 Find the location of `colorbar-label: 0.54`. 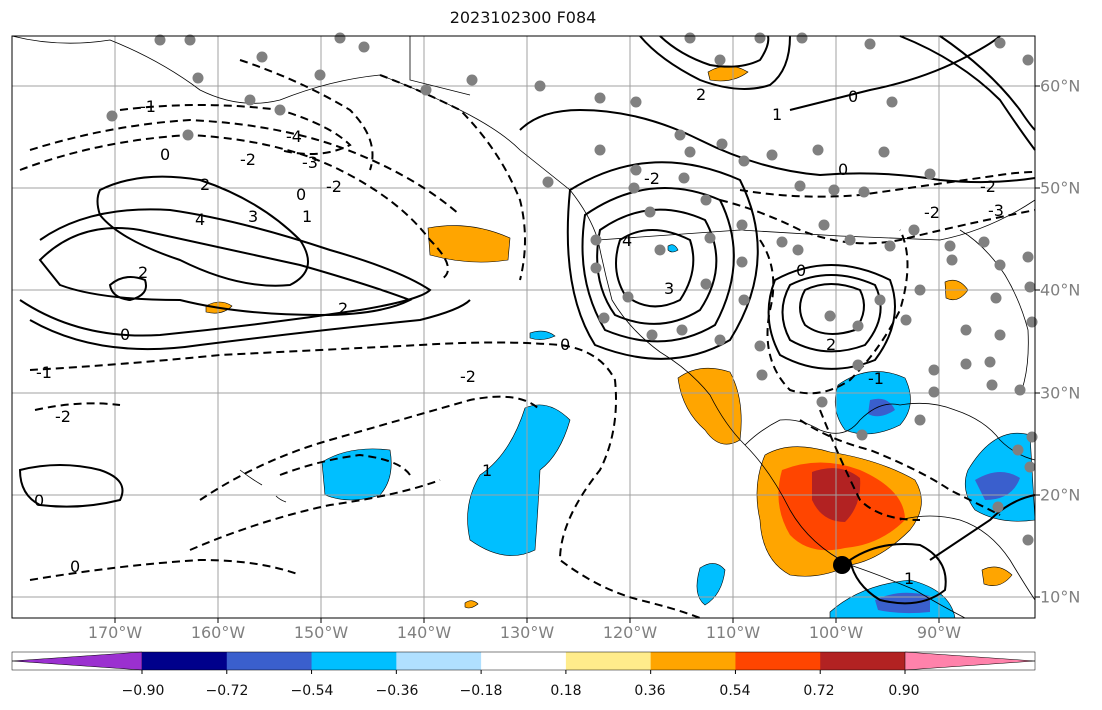

colorbar-label: 0.54 is located at coordinates (735, 691).